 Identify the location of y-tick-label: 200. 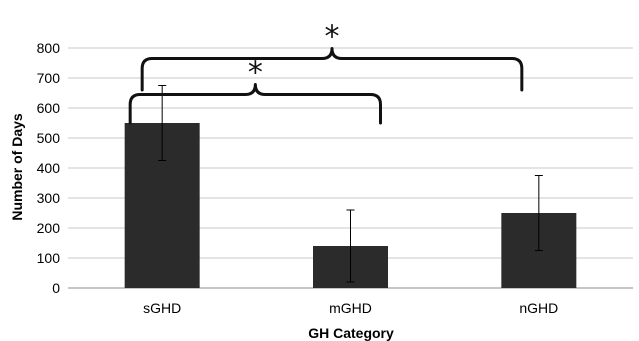
(49, 228).